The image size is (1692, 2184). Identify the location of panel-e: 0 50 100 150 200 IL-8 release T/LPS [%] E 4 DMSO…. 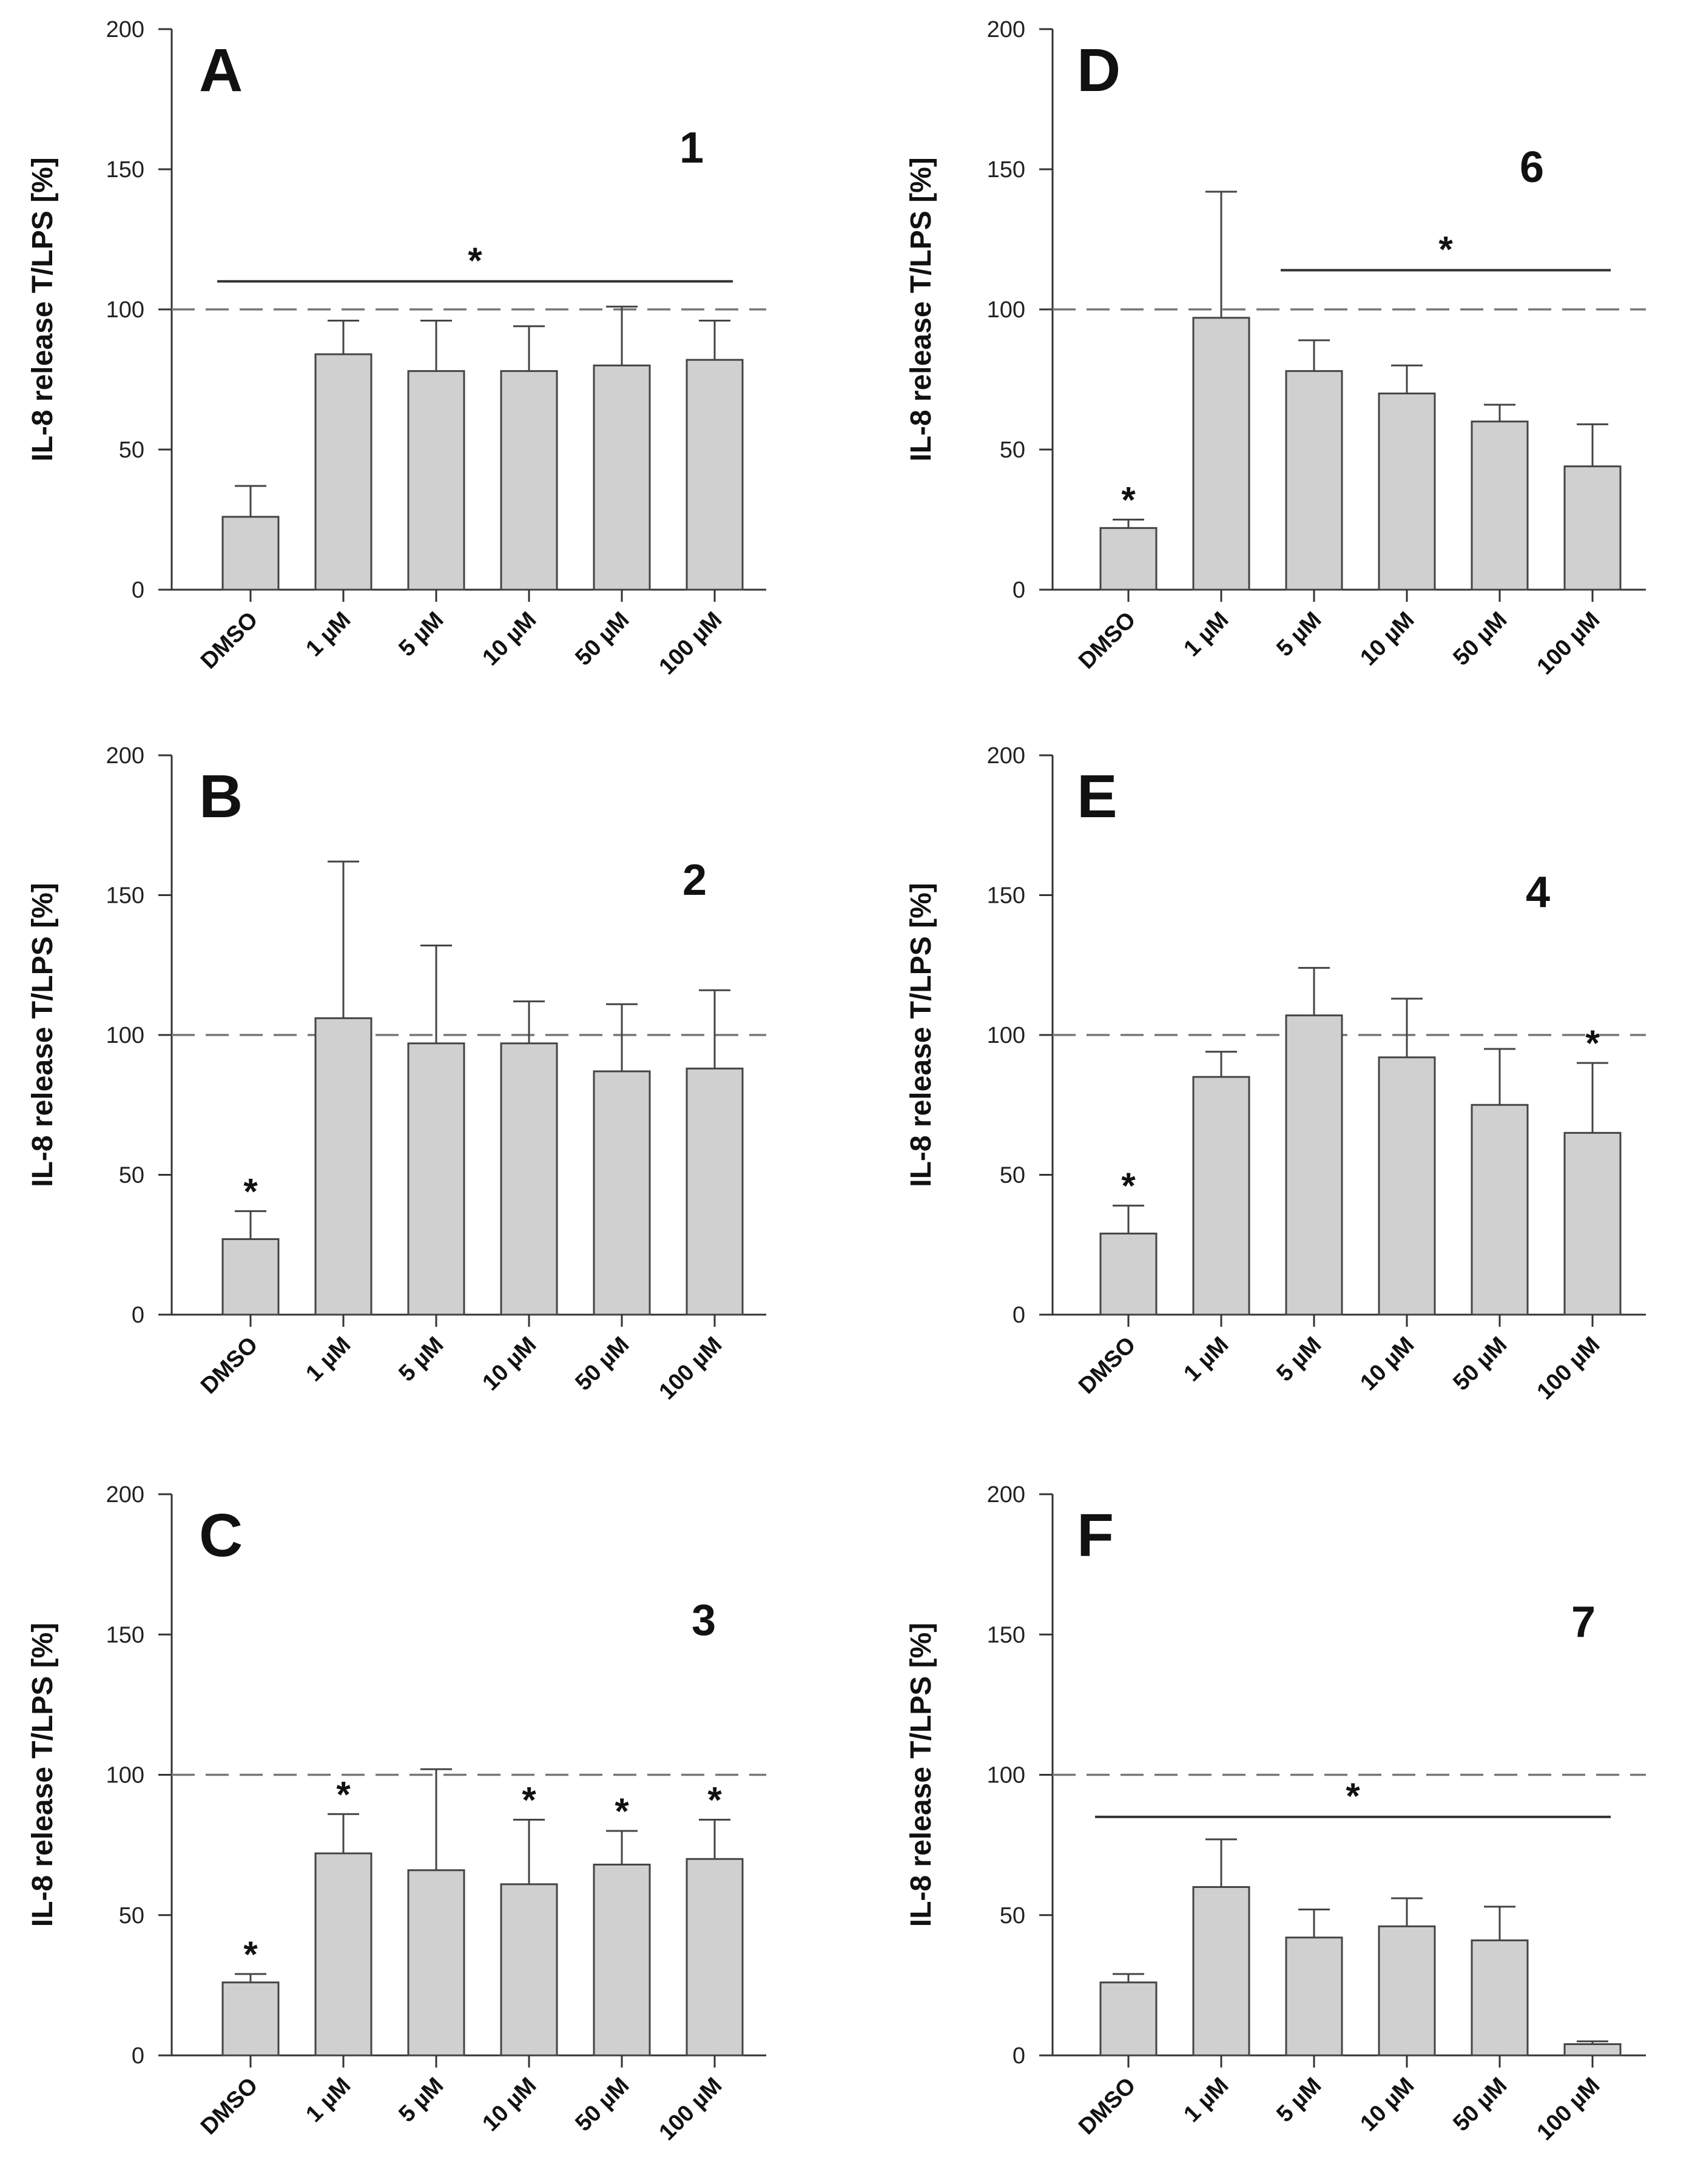
(1275, 1074).